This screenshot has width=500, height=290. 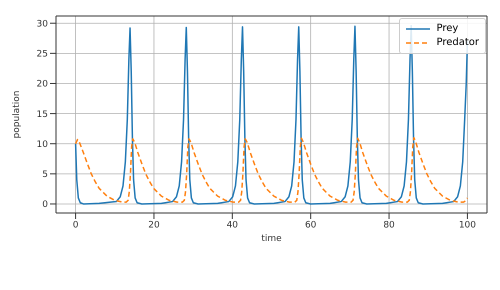 I want to click on x-tick-label: 100, so click(x=467, y=225).